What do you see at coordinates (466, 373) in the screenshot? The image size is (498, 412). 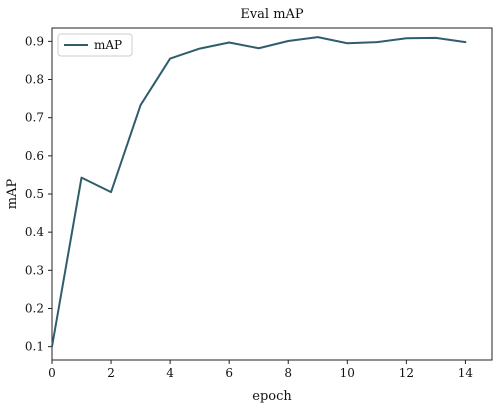 I see `x-tick-label: 14` at bounding box center [466, 373].